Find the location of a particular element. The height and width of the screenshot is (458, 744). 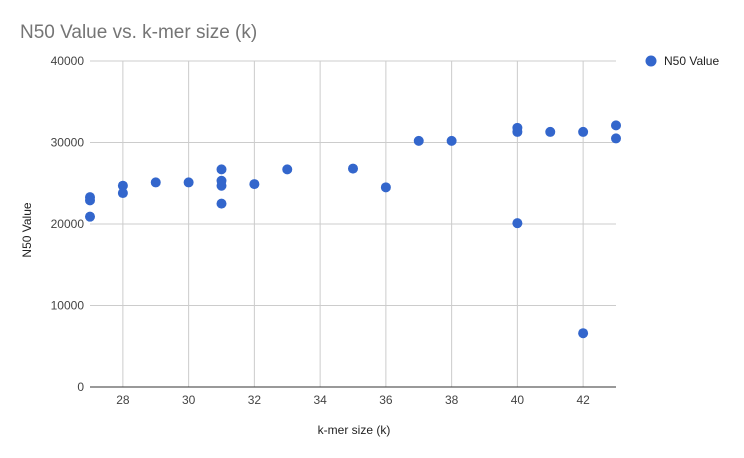

x-tick-label: 42 is located at coordinates (583, 400).